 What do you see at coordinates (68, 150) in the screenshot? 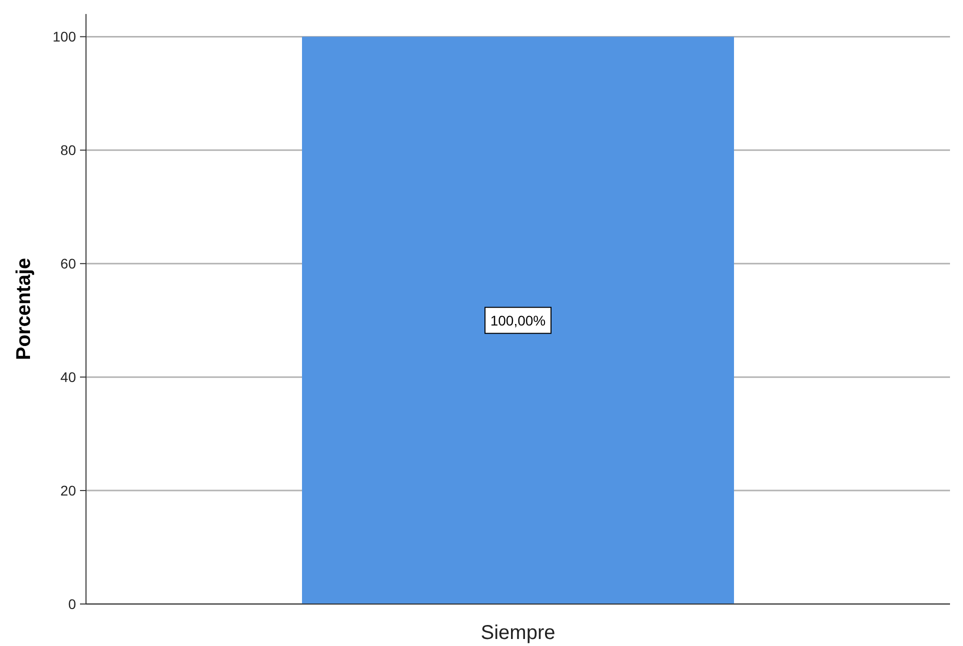
I see `y-tick-label: 80` at bounding box center [68, 150].